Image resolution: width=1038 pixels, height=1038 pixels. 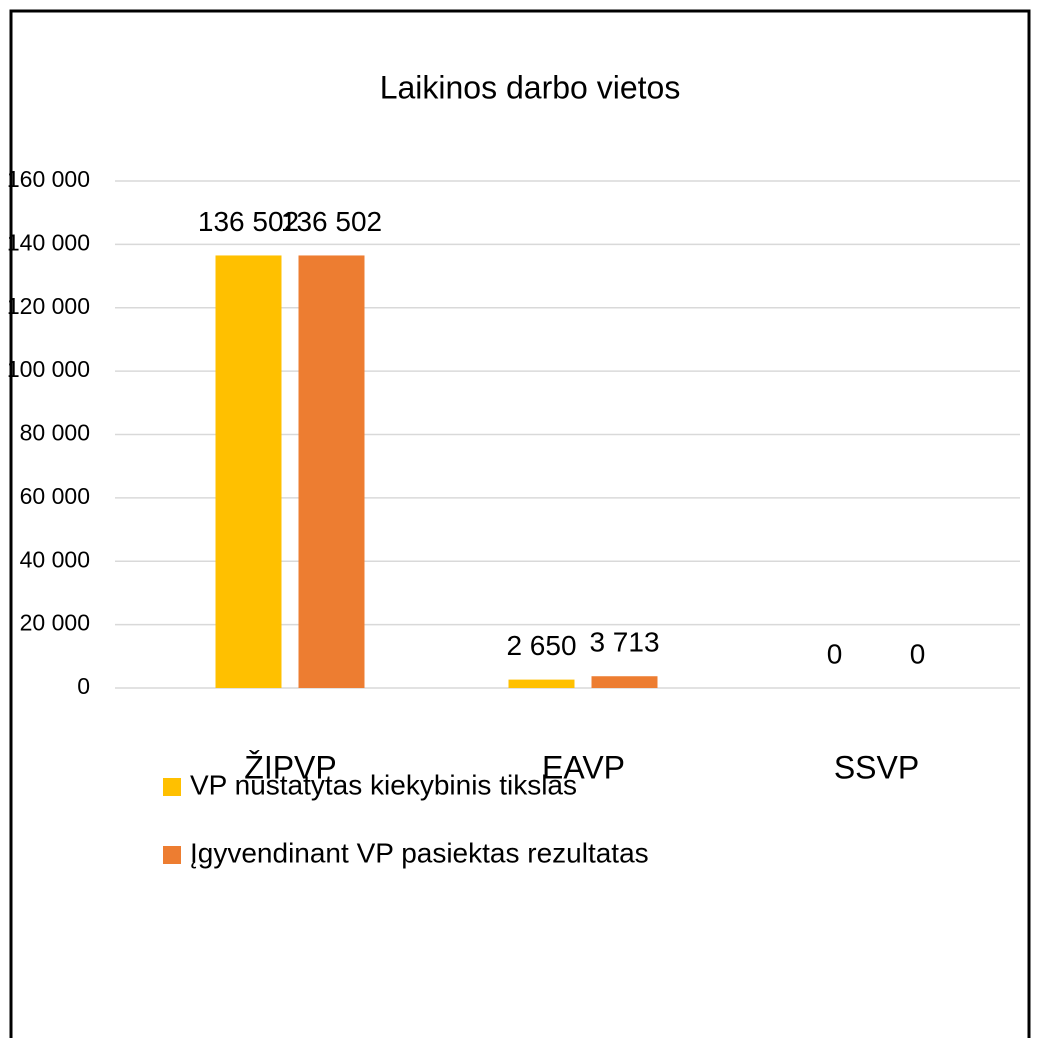 What do you see at coordinates (55, 496) in the screenshot?
I see `y-tick-label: 60 000` at bounding box center [55, 496].